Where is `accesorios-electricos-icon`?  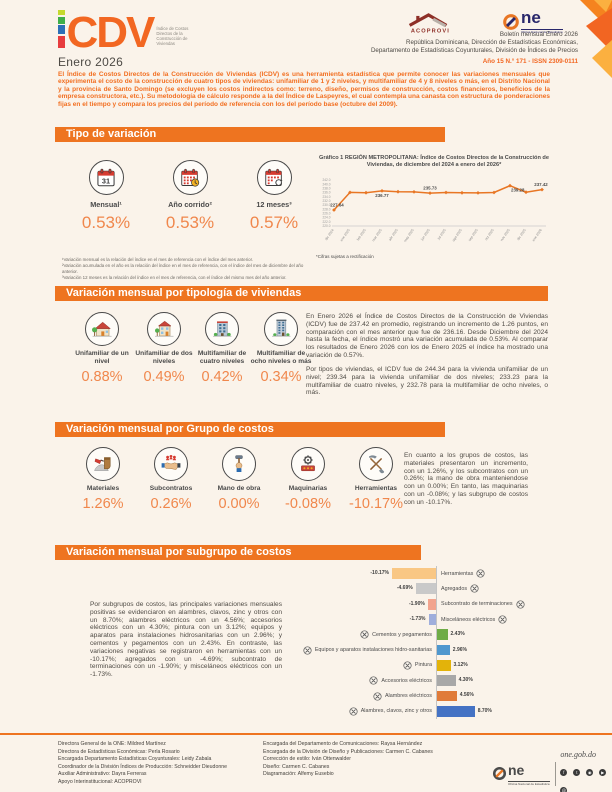
accesorios-electricos-icon is located at coordinates (373, 680).